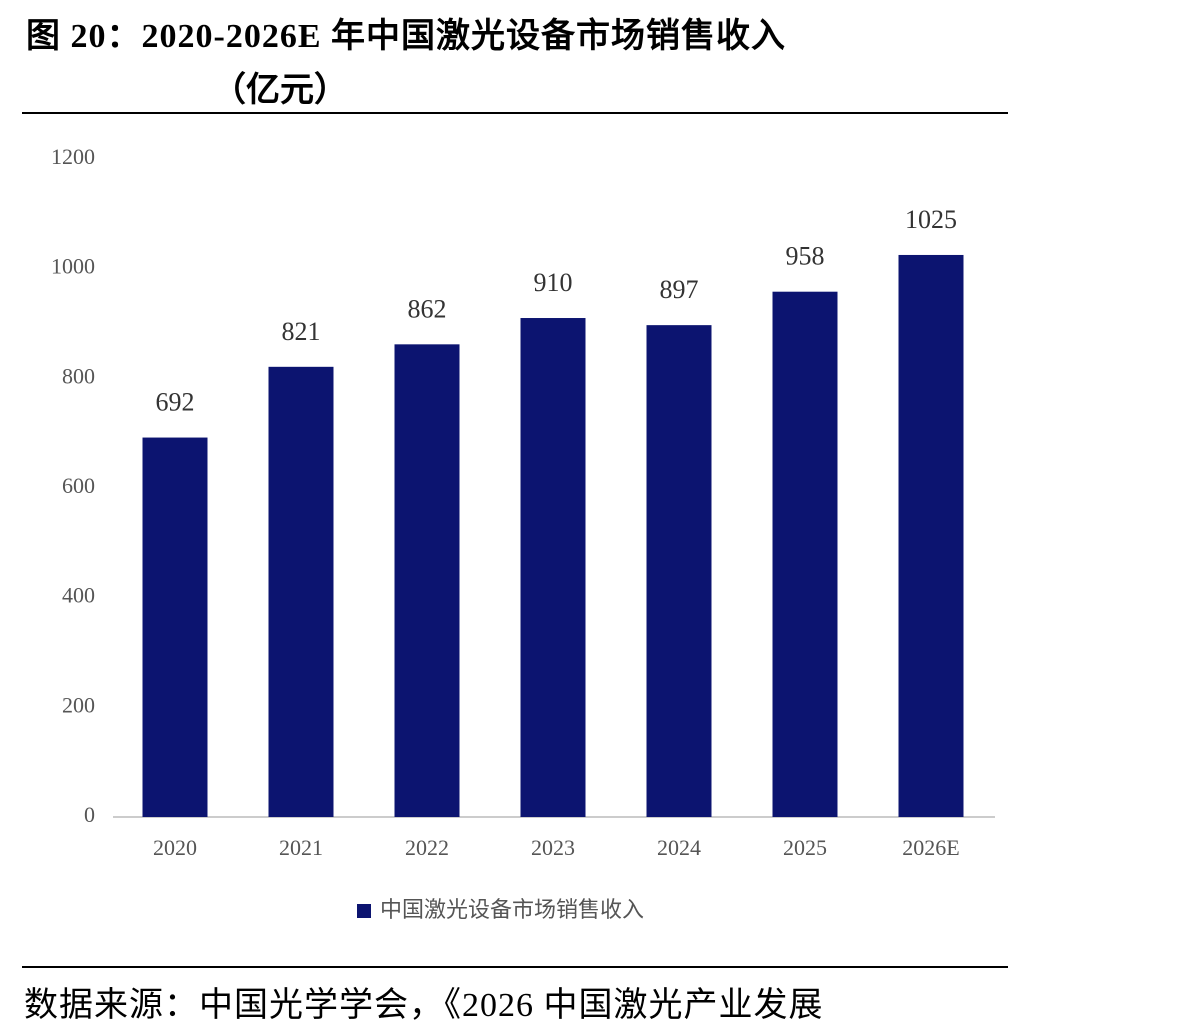 Image resolution: width=1198 pixels, height=1032 pixels. I want to click on y-tick-label: 200, so click(78, 704).